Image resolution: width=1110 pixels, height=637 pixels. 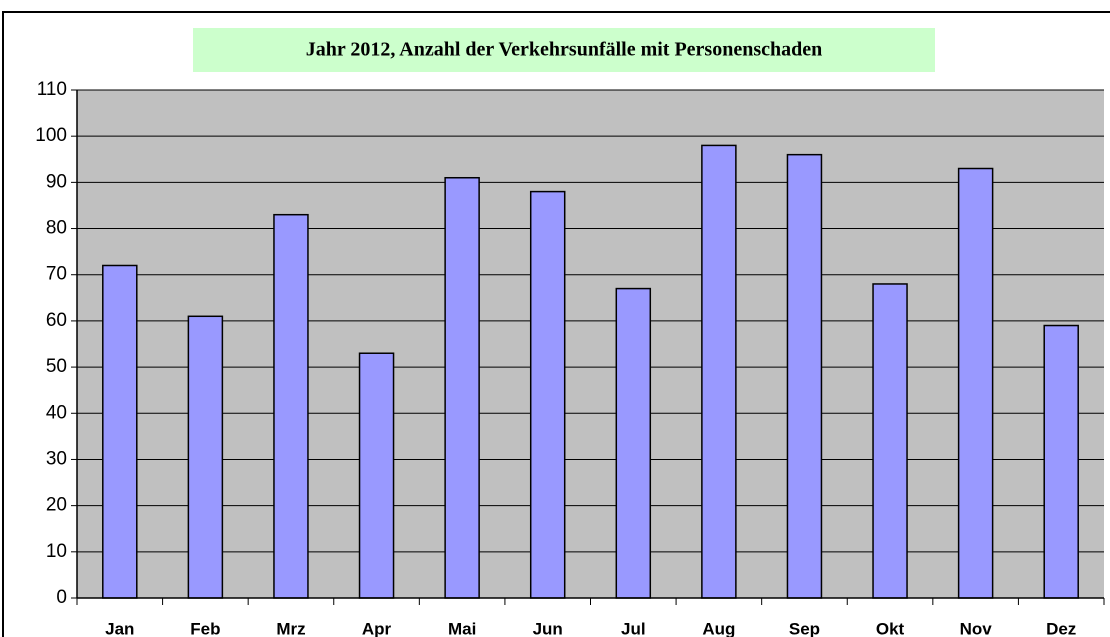 I want to click on x-tick-label: Jul, so click(x=633, y=628).